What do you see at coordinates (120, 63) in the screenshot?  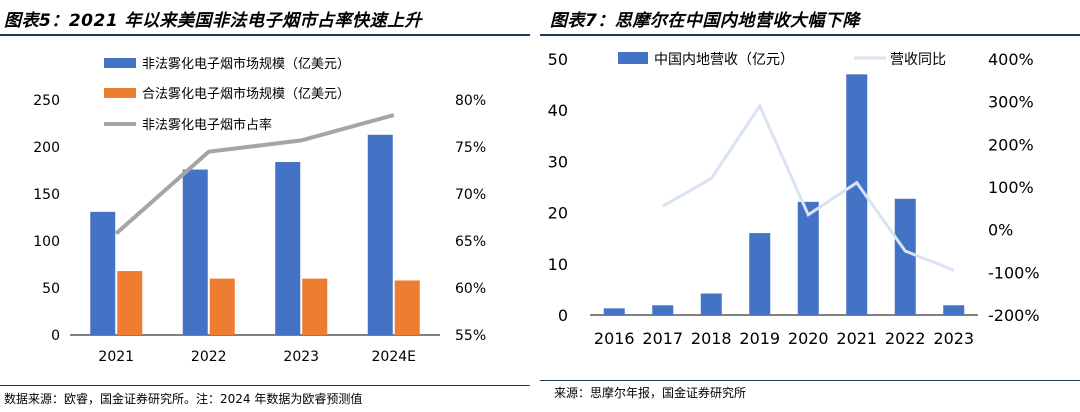 I see `legend-swatch-illicit` at bounding box center [120, 63].